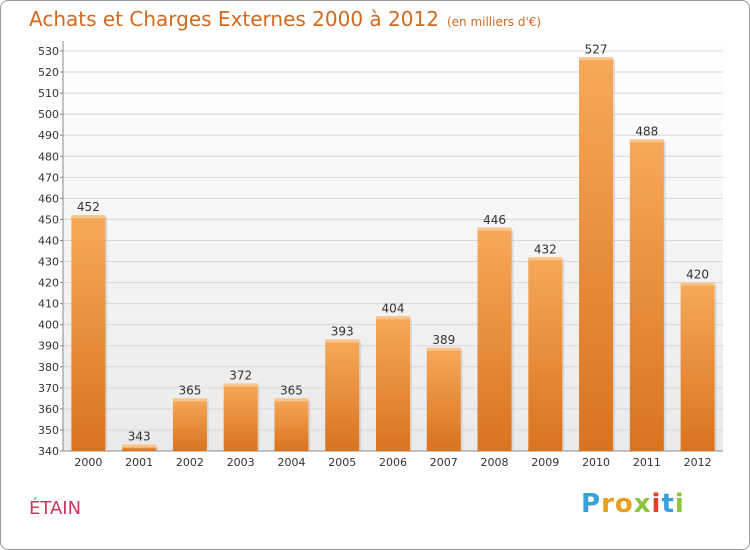 The image size is (750, 550). What do you see at coordinates (342, 395) in the screenshot?
I see `bar-2005` at bounding box center [342, 395].